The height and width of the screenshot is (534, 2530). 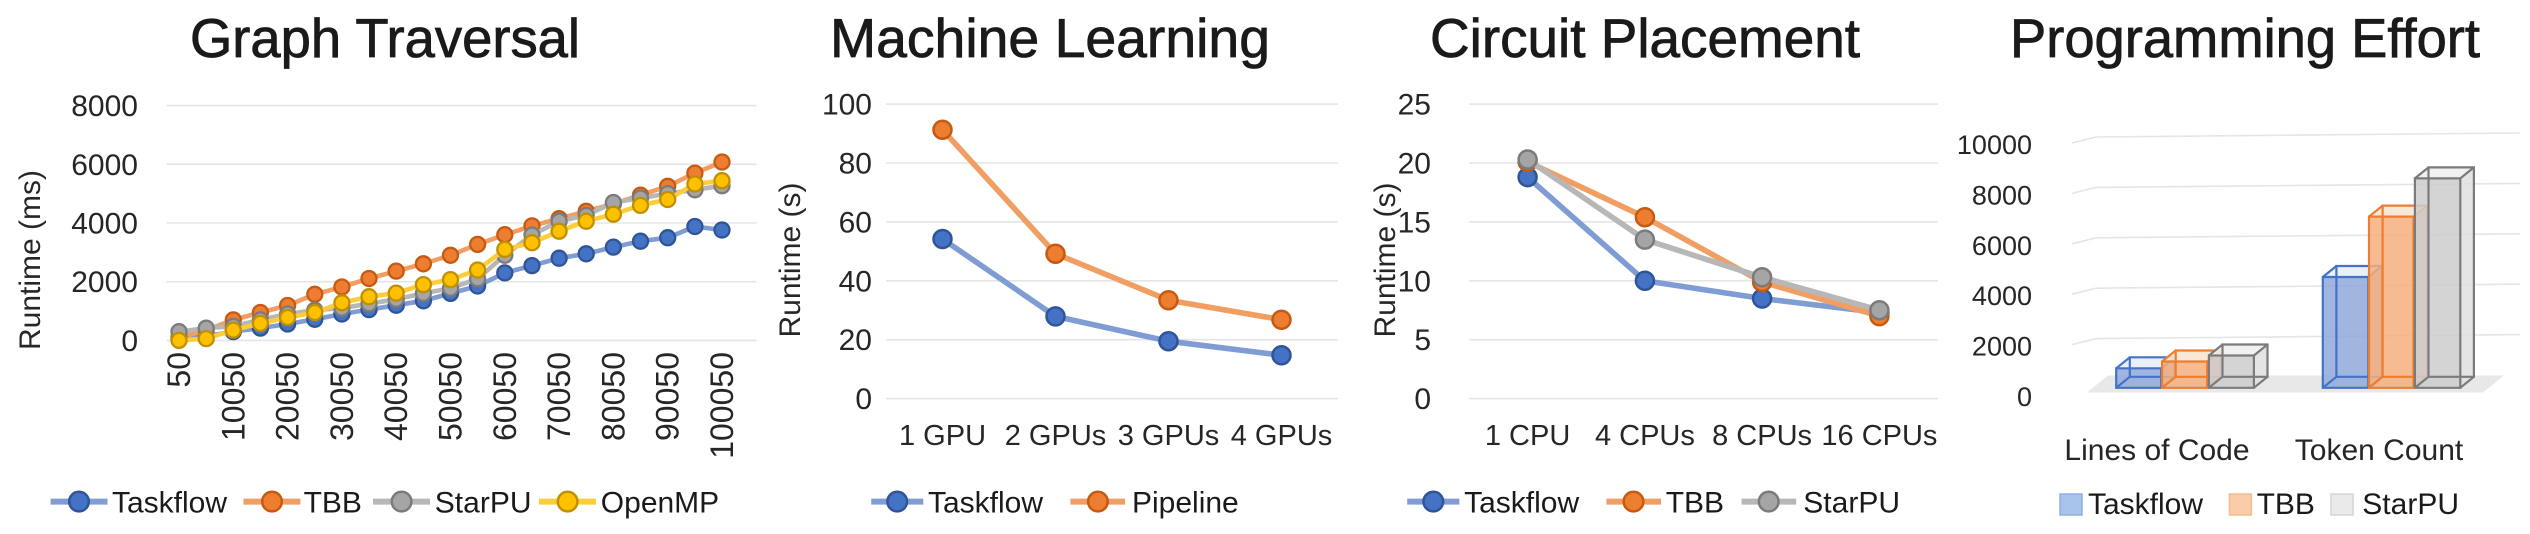 I want to click on svg-text: OpenMP, so click(x=660, y=503).